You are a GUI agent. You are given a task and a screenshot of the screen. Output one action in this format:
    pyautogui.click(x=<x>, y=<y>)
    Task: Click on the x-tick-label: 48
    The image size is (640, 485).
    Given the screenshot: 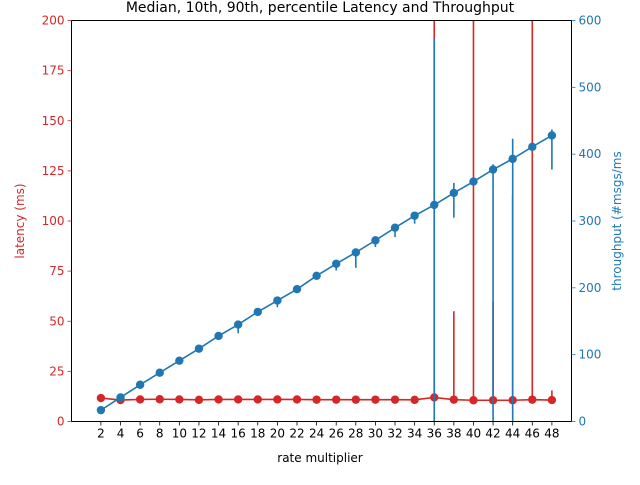 What is the action you would take?
    pyautogui.click(x=551, y=434)
    